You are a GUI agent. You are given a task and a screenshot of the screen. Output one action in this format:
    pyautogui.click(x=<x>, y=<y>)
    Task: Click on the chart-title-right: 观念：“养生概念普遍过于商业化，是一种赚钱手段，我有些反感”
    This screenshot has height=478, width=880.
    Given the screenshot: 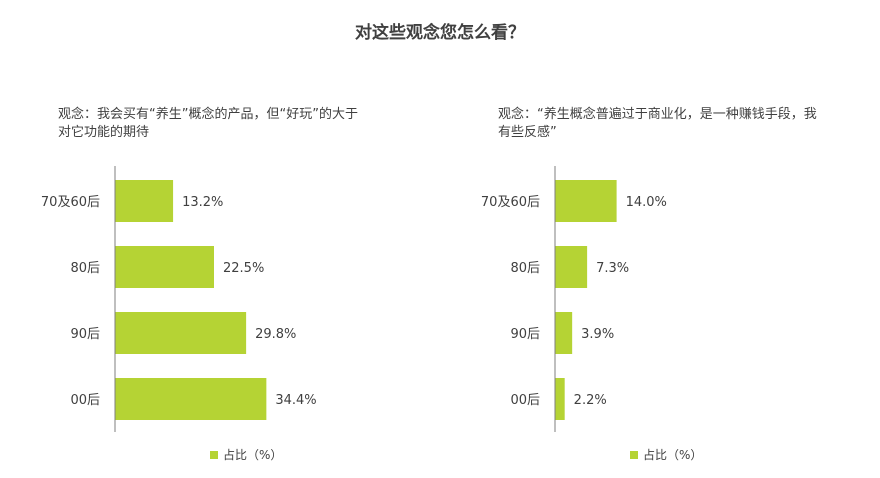 What is the action you would take?
    pyautogui.click(x=657, y=123)
    